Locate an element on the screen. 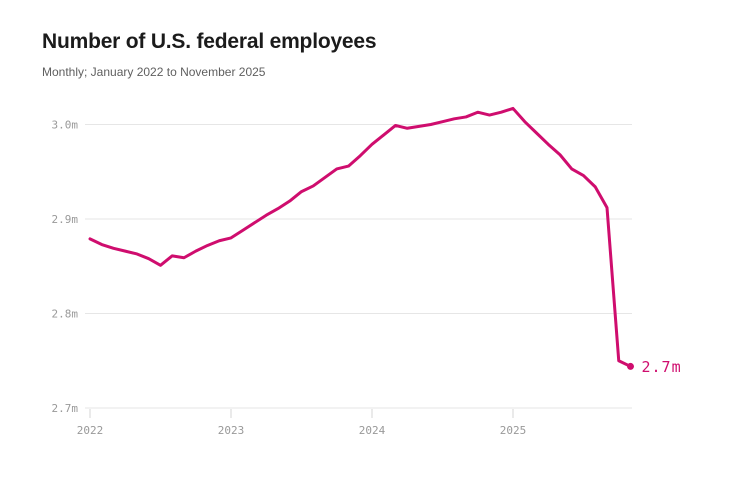 Image resolution: width=741 pixels, height=486 pixels. y-axis-label: 2.7m is located at coordinates (65, 408).